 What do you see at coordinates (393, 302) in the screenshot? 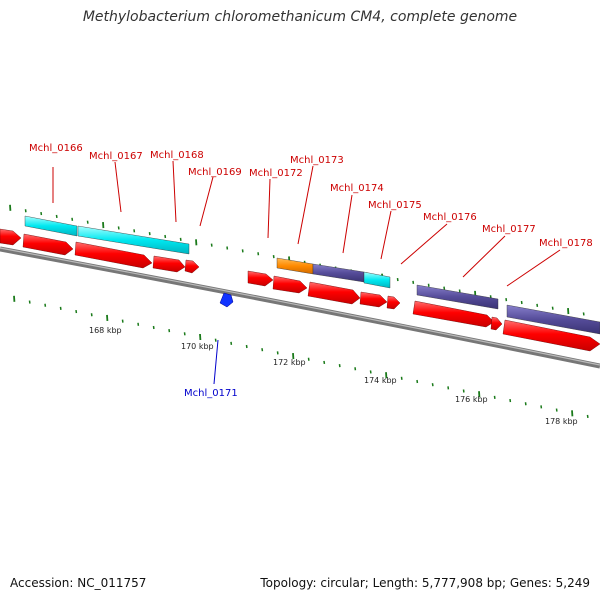
I see `cds-arrow-0175b` at bounding box center [393, 302].